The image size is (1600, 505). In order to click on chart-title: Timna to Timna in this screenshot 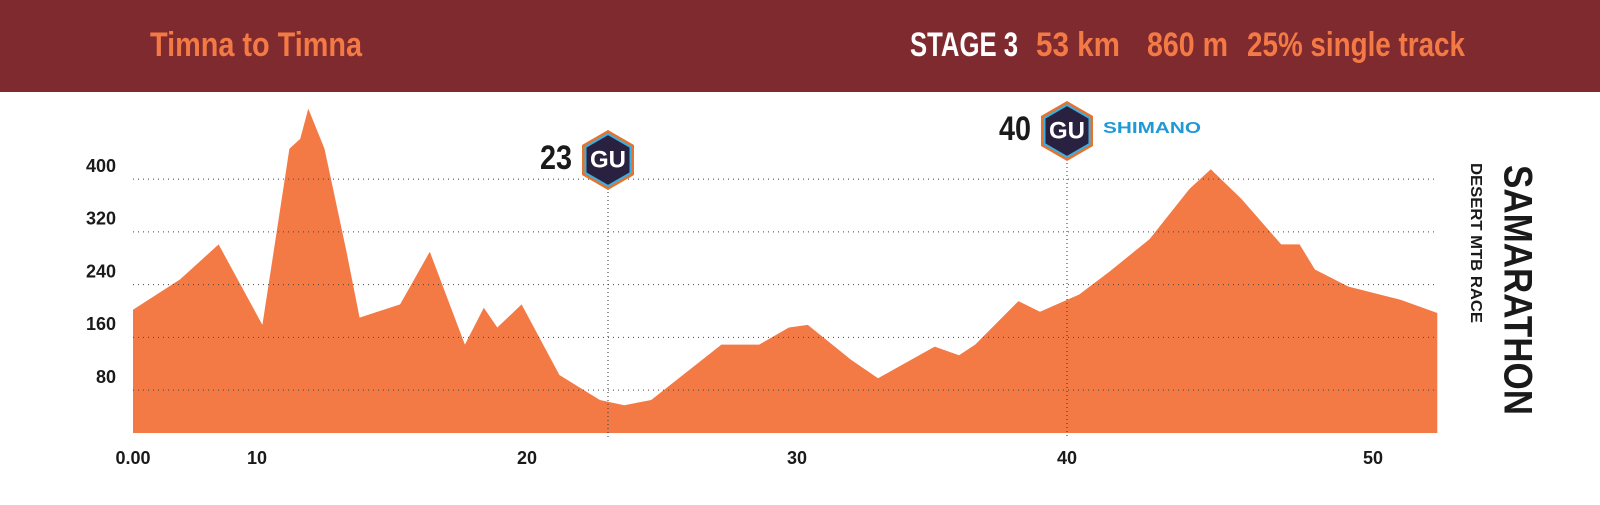, I will do `click(256, 45)`.